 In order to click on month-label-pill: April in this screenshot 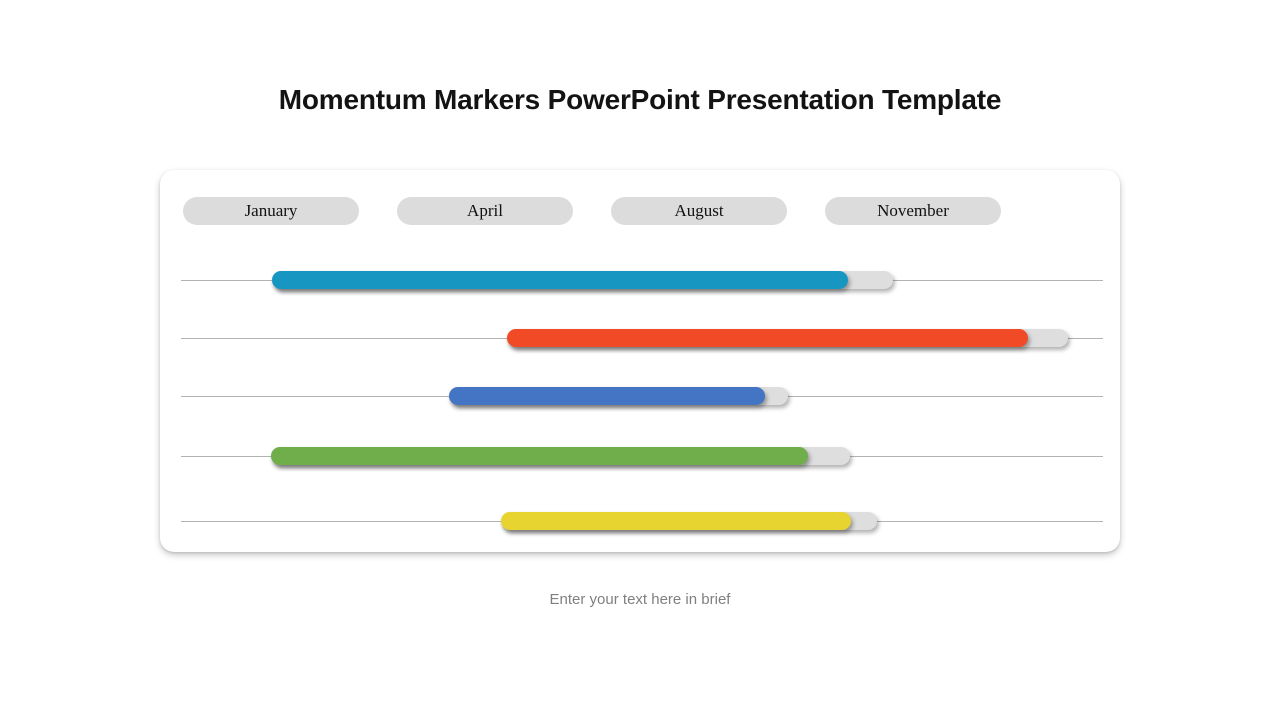, I will do `click(485, 211)`.